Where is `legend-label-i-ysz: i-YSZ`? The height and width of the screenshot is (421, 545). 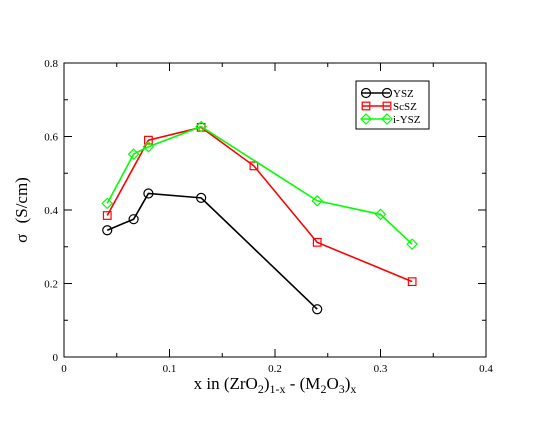
legend-label-i-ysz: i-YSZ is located at coordinates (407, 120).